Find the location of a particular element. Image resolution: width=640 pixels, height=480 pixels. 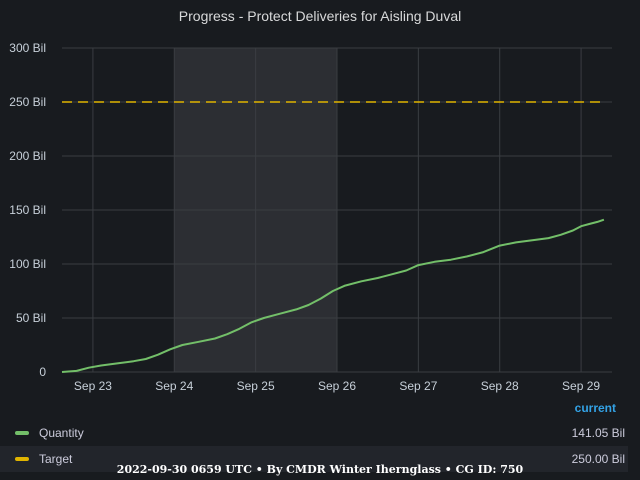

x-tick-label: Sep 23 is located at coordinates (93, 386).